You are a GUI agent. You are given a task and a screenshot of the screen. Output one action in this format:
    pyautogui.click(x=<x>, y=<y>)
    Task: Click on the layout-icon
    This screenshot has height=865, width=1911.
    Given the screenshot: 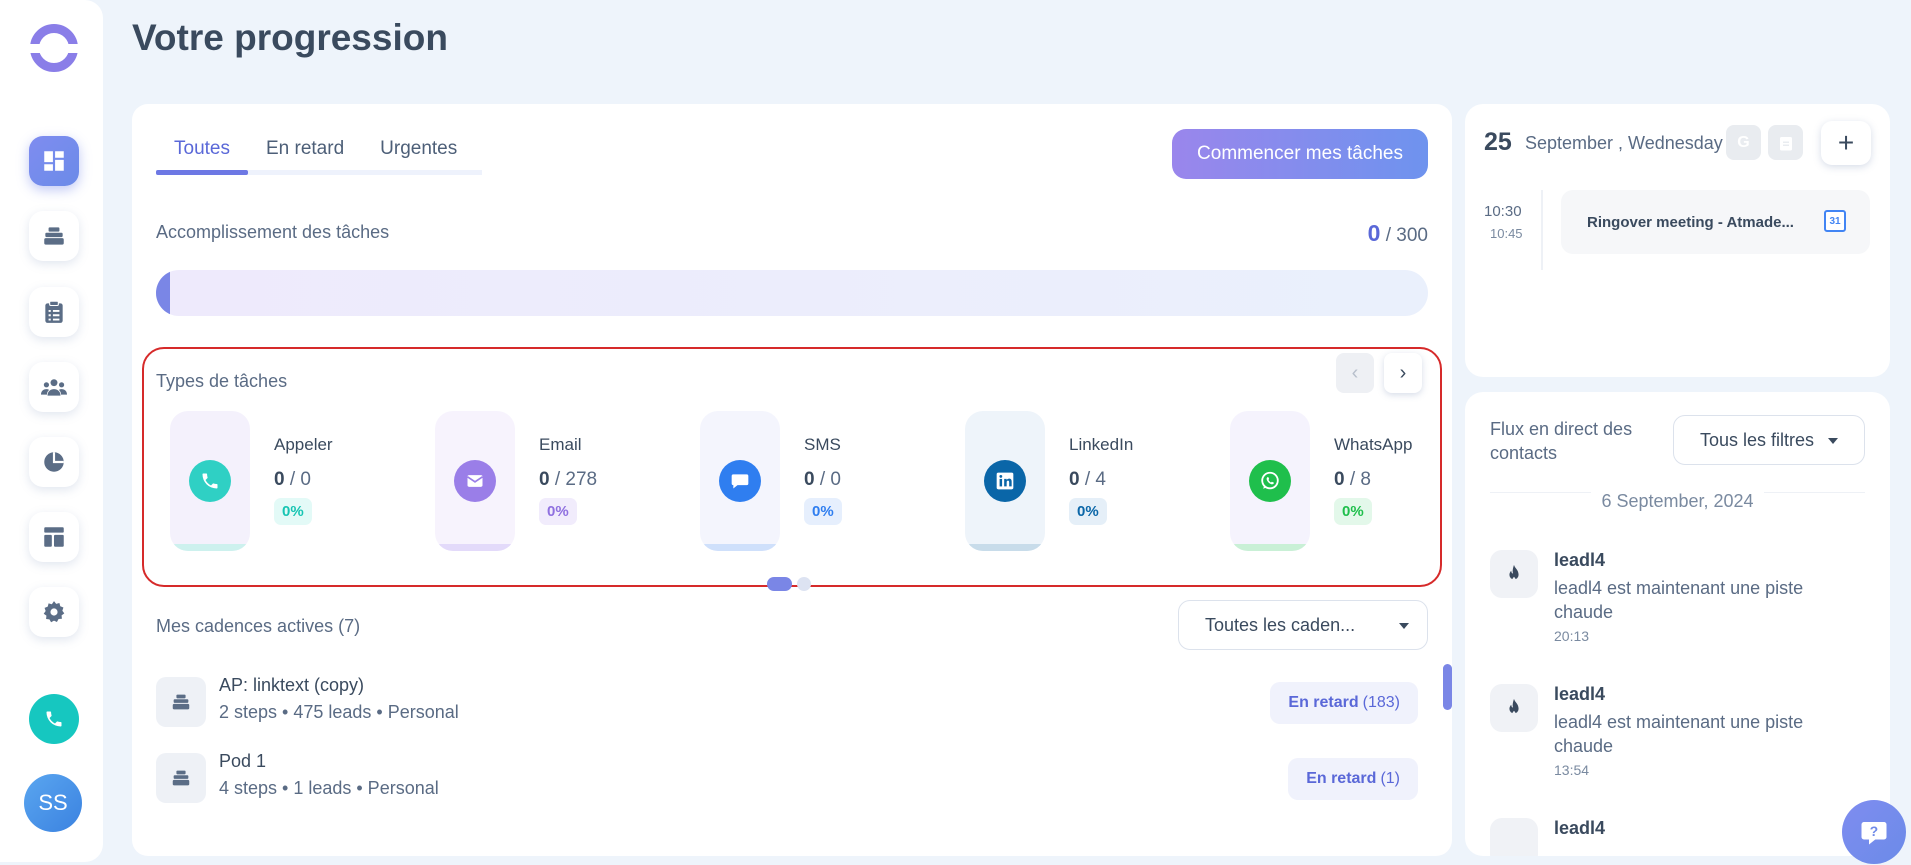 What is the action you would take?
    pyautogui.click(x=54, y=537)
    